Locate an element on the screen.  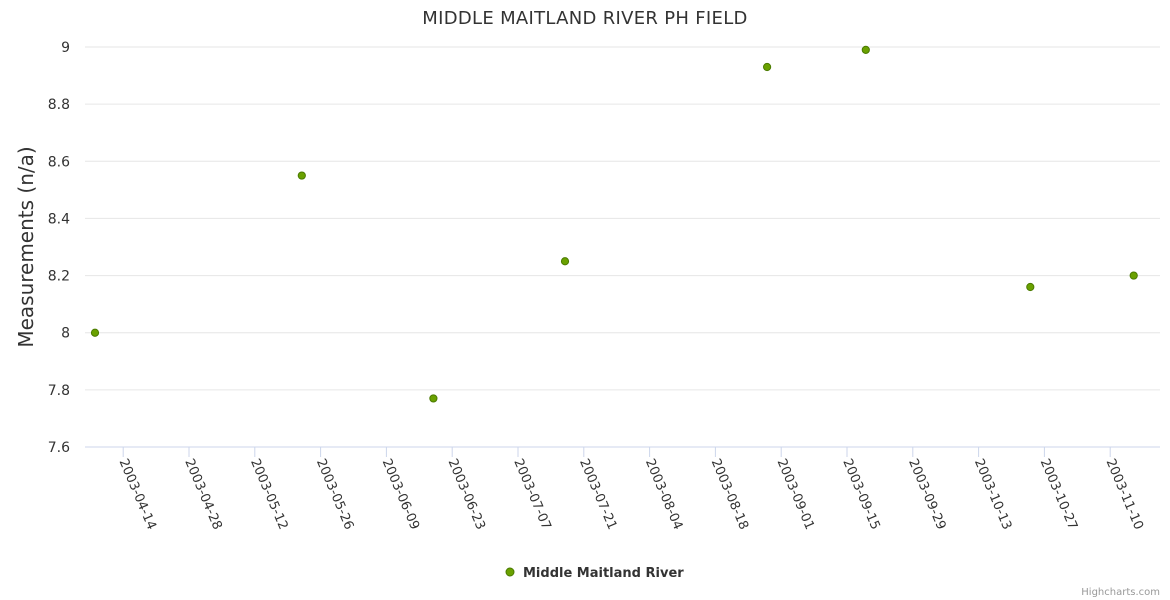
legend: Middle Maitland River is located at coordinates (594, 573).